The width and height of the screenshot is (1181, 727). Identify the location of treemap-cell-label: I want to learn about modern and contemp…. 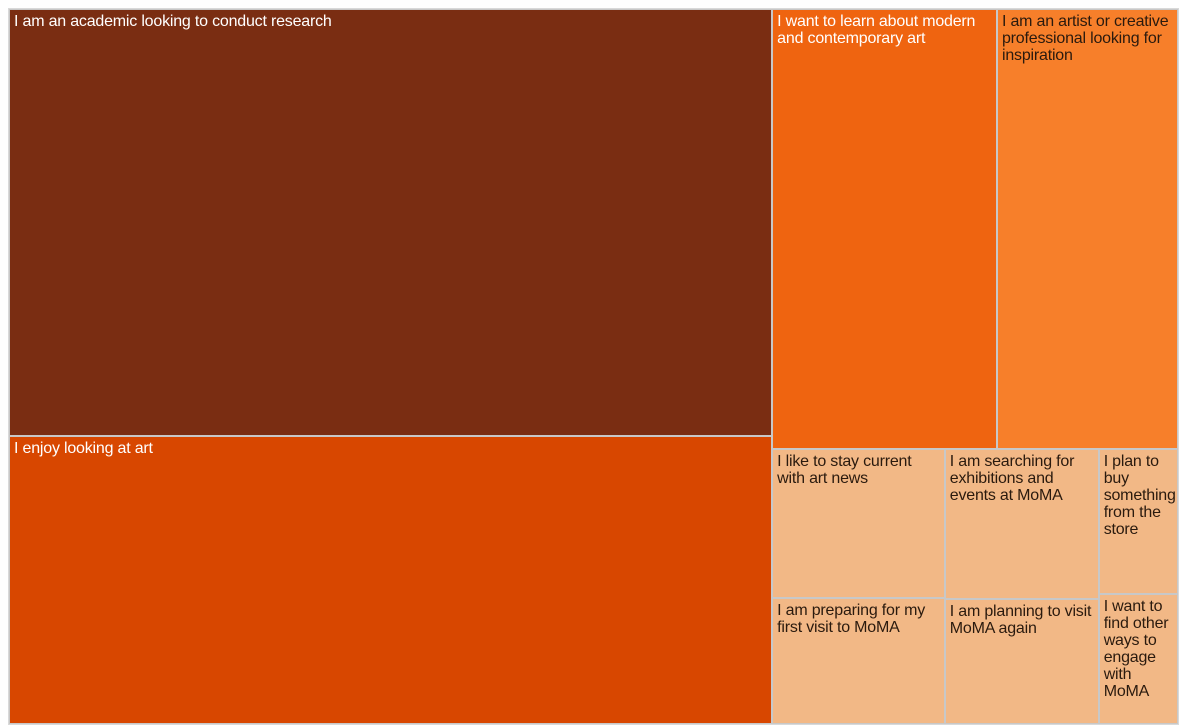
(876, 30).